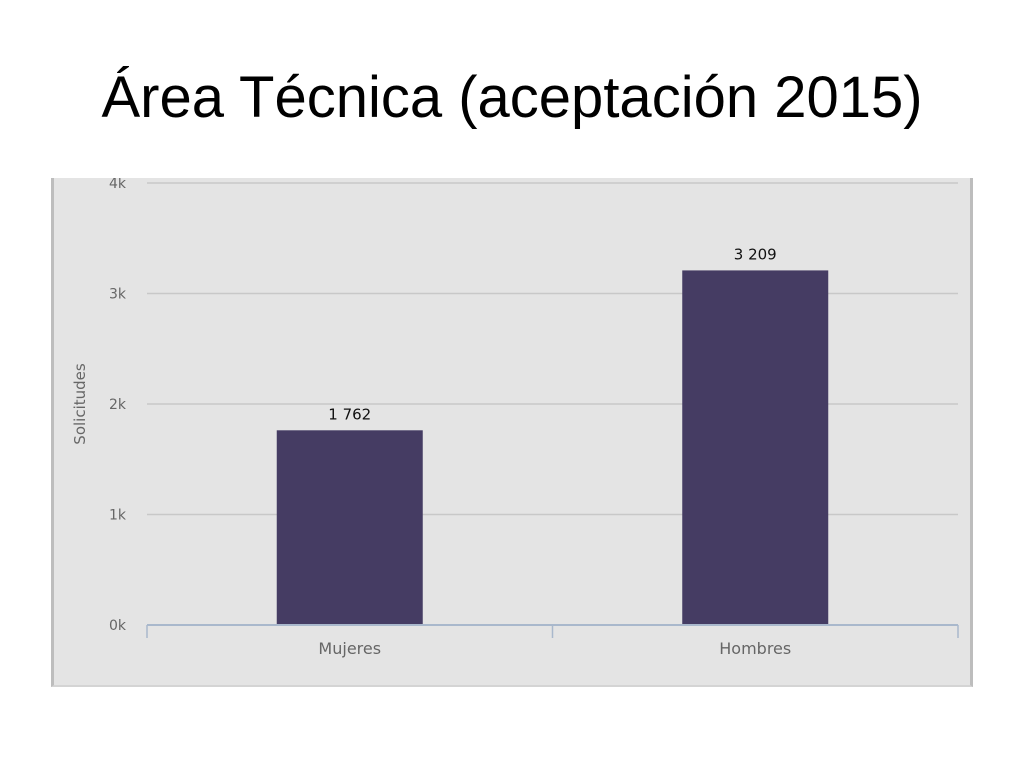 Image resolution: width=1024 pixels, height=768 pixels. I want to click on data-labels: 1 762 3 209, so click(552, 334).